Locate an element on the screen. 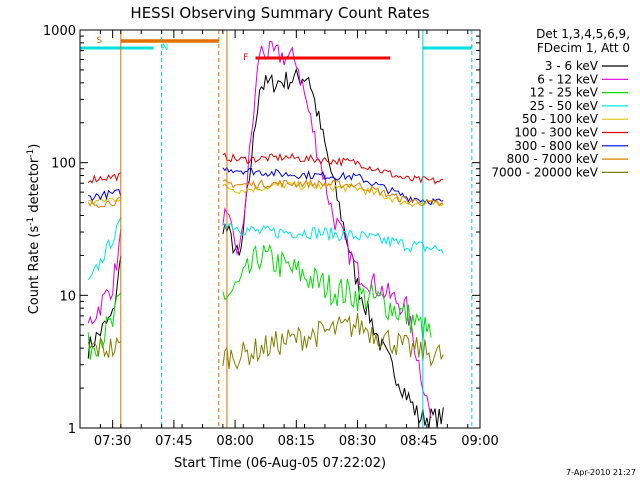 The image size is (640, 480). x-tick-label: 08:30 is located at coordinates (357, 441).